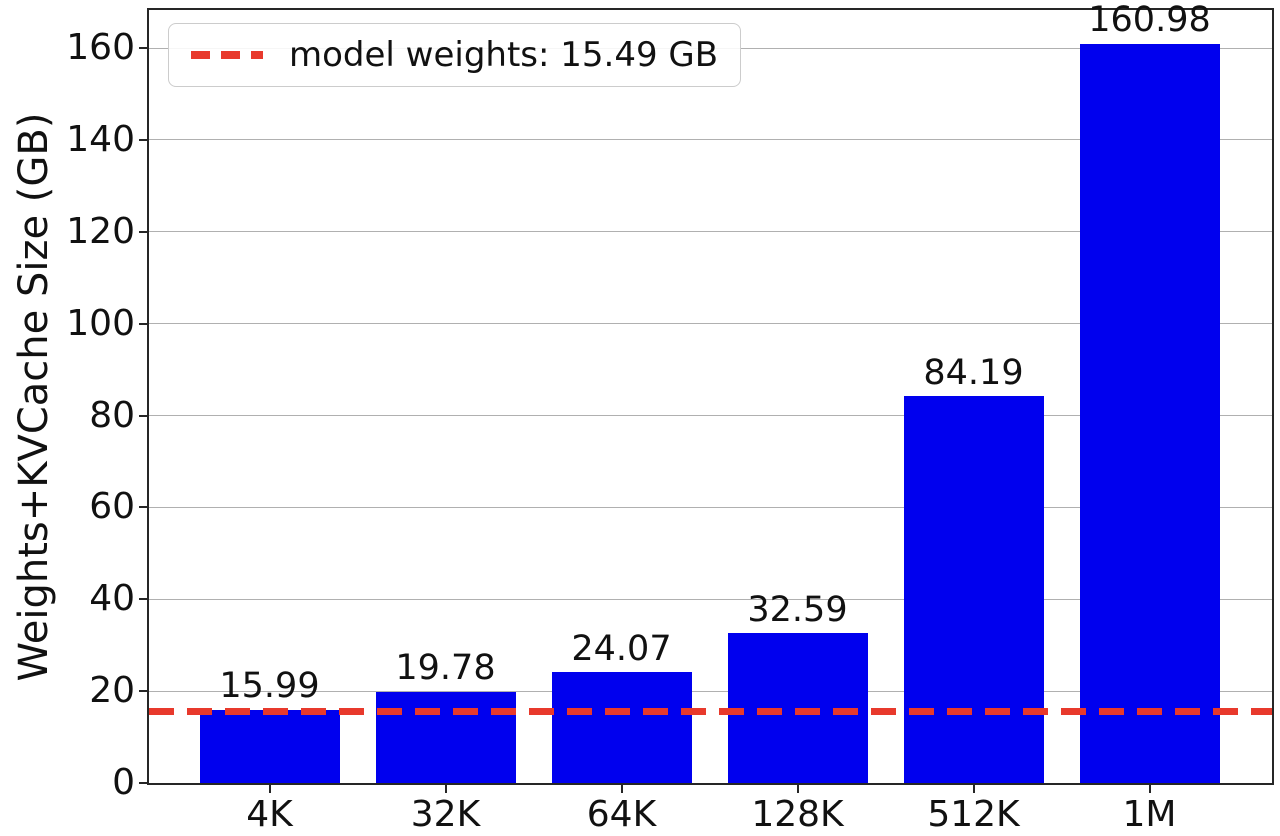 The height and width of the screenshot is (836, 1280). Describe the element at coordinates (1149, 814) in the screenshot. I see `x-tick-label: 1M` at that location.